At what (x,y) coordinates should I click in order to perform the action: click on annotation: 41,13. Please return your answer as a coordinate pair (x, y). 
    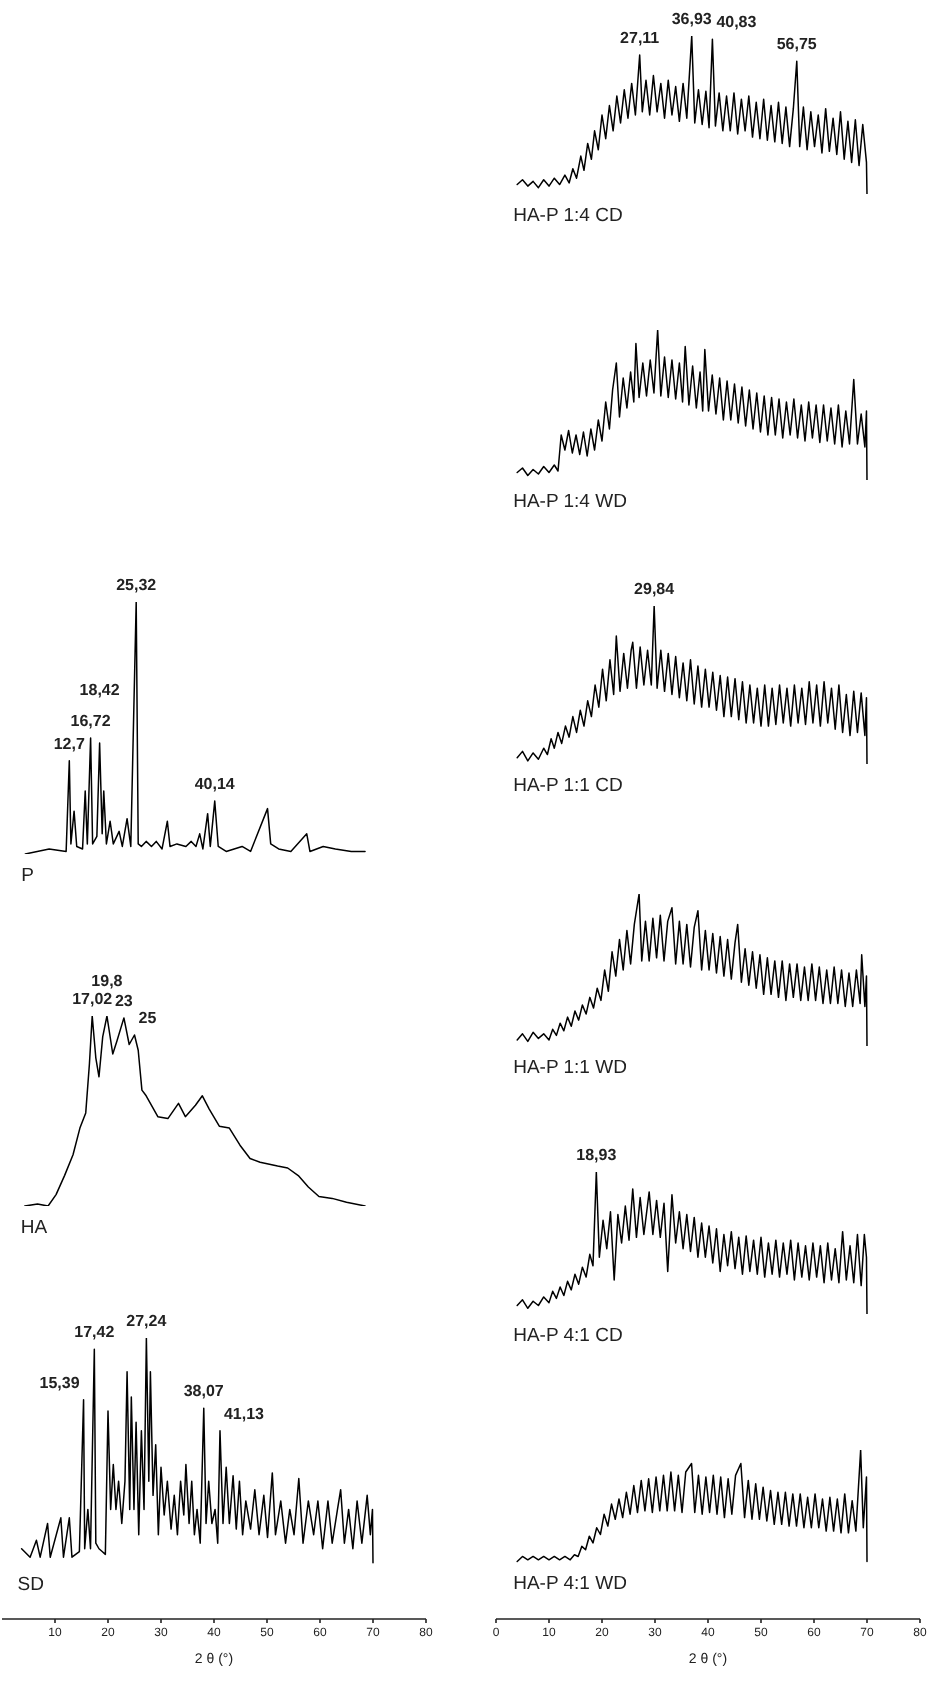
    Looking at the image, I should click on (244, 1413).